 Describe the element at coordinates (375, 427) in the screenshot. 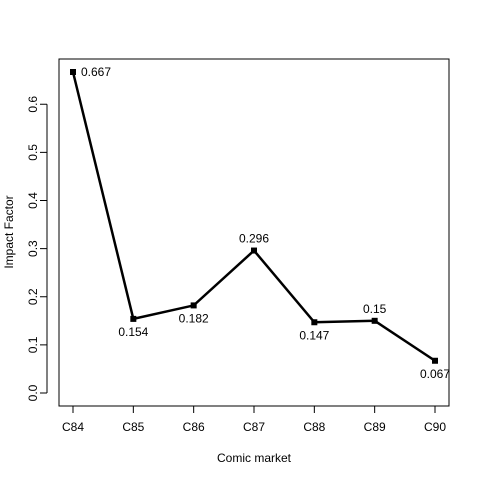

I see `x-tick-label: C89` at that location.